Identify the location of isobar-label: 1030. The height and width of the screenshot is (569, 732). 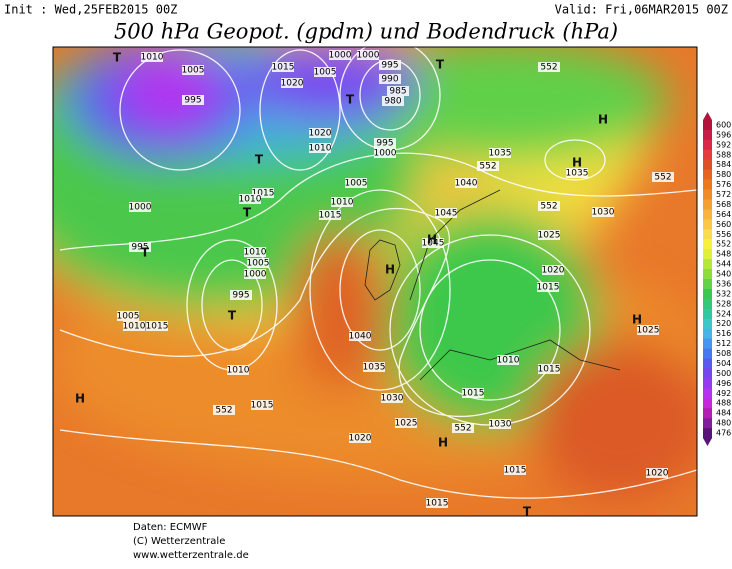
(392, 399).